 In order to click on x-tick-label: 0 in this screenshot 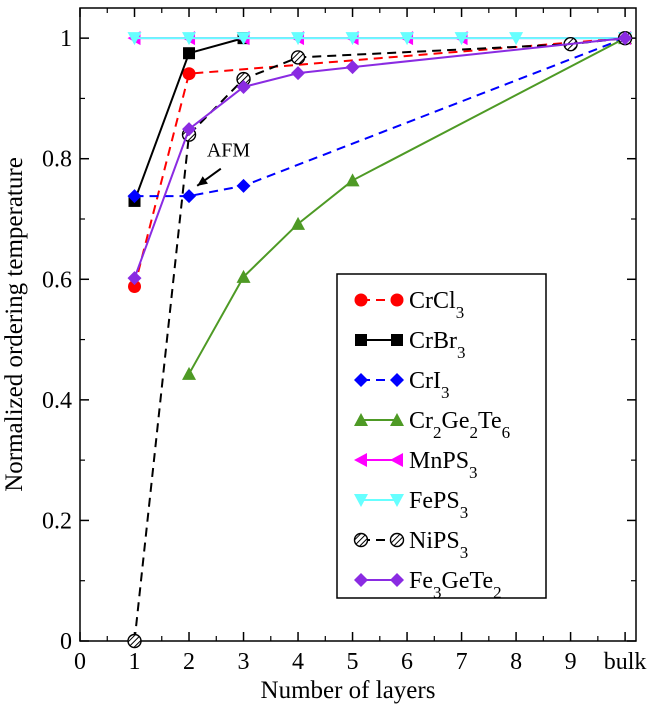, I will do `click(80, 662)`.